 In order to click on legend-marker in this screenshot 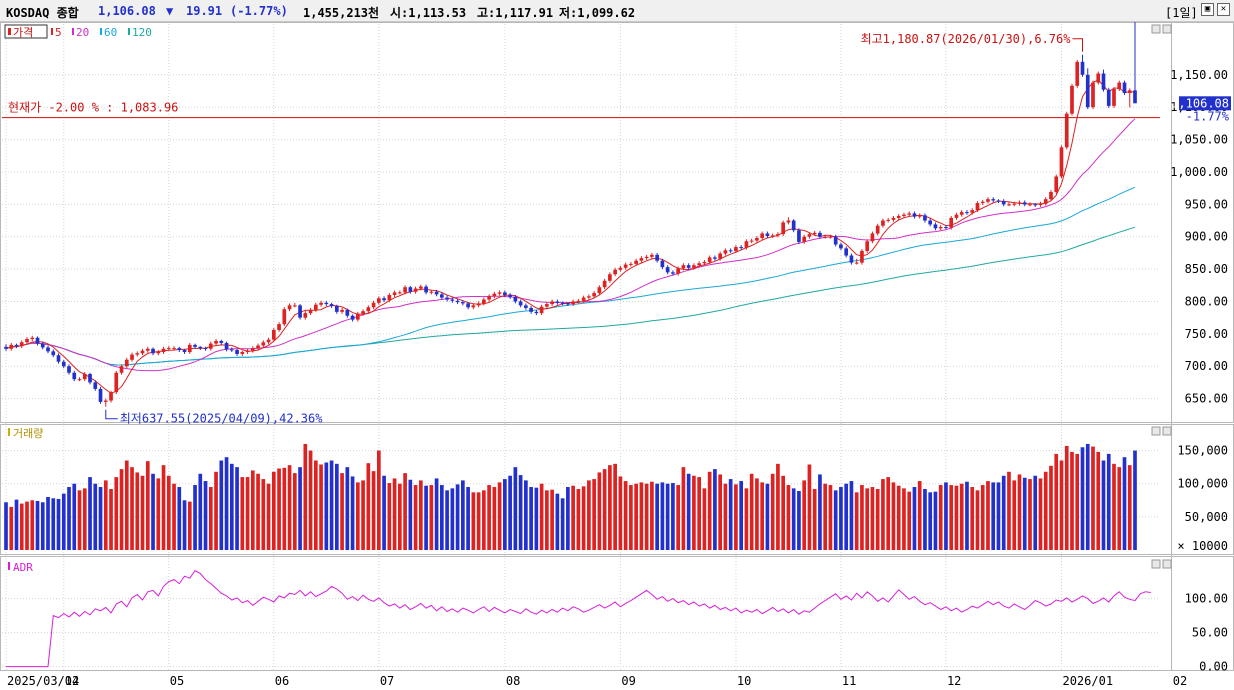, I will do `click(9, 566)`.